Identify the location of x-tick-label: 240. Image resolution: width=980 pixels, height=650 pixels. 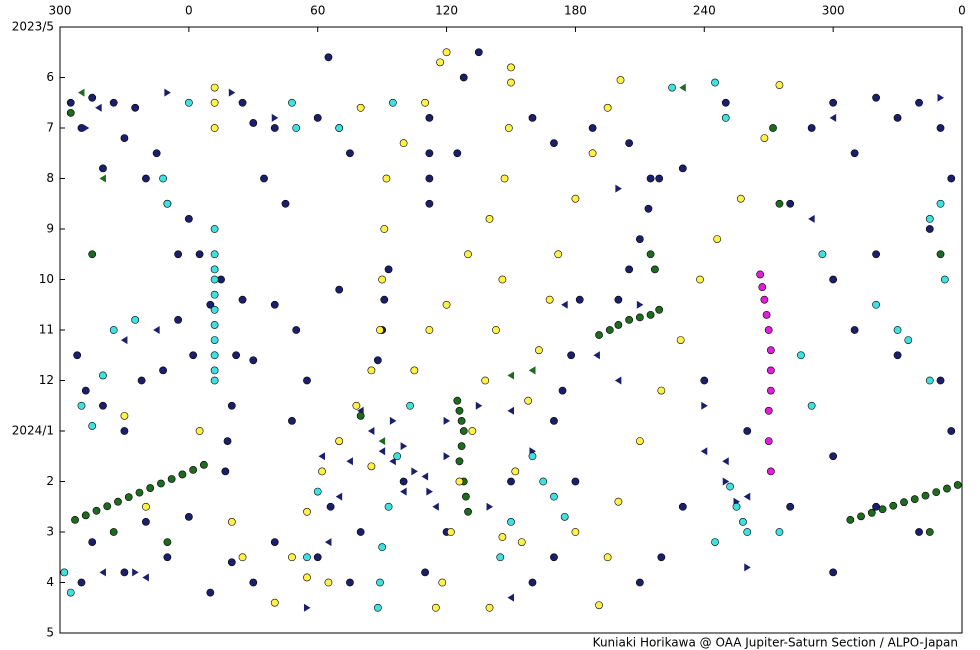
(704, 11).